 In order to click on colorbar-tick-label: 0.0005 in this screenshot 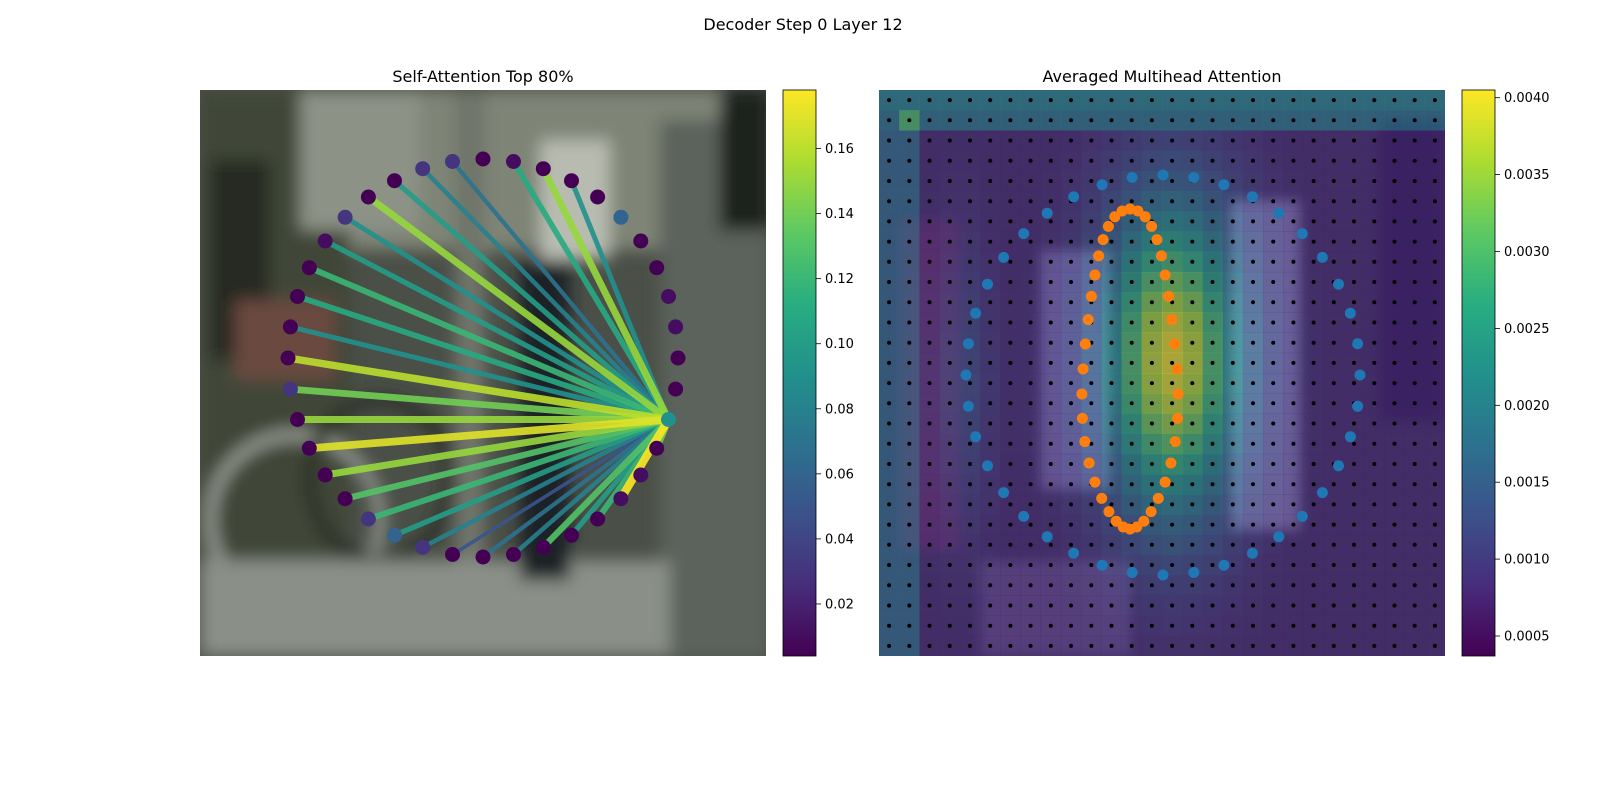, I will do `click(1527, 637)`.